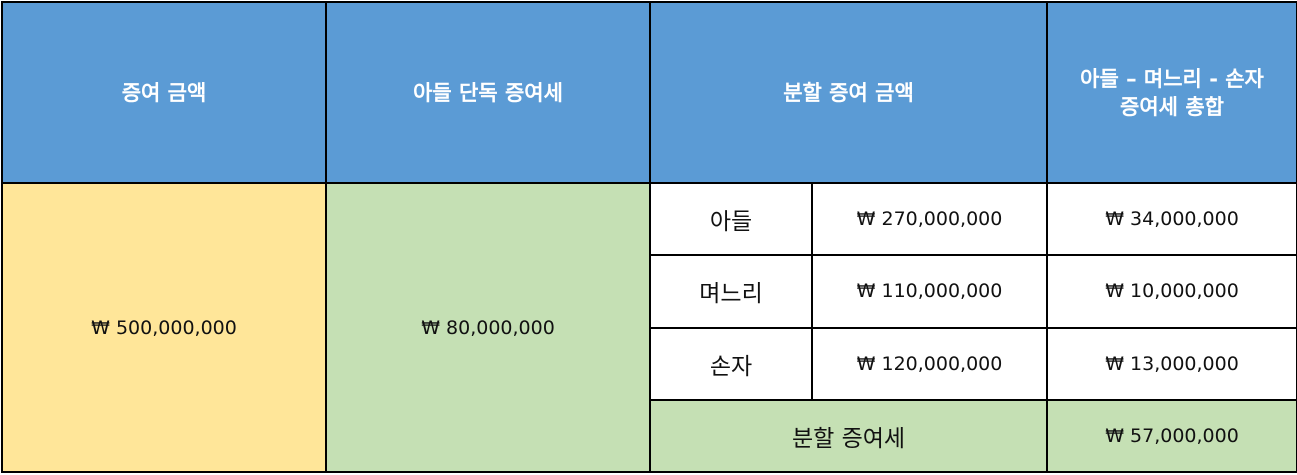 The height and width of the screenshot is (475, 1297). I want to click on split-amount-value: ₩ 270,000,000, so click(929, 219).